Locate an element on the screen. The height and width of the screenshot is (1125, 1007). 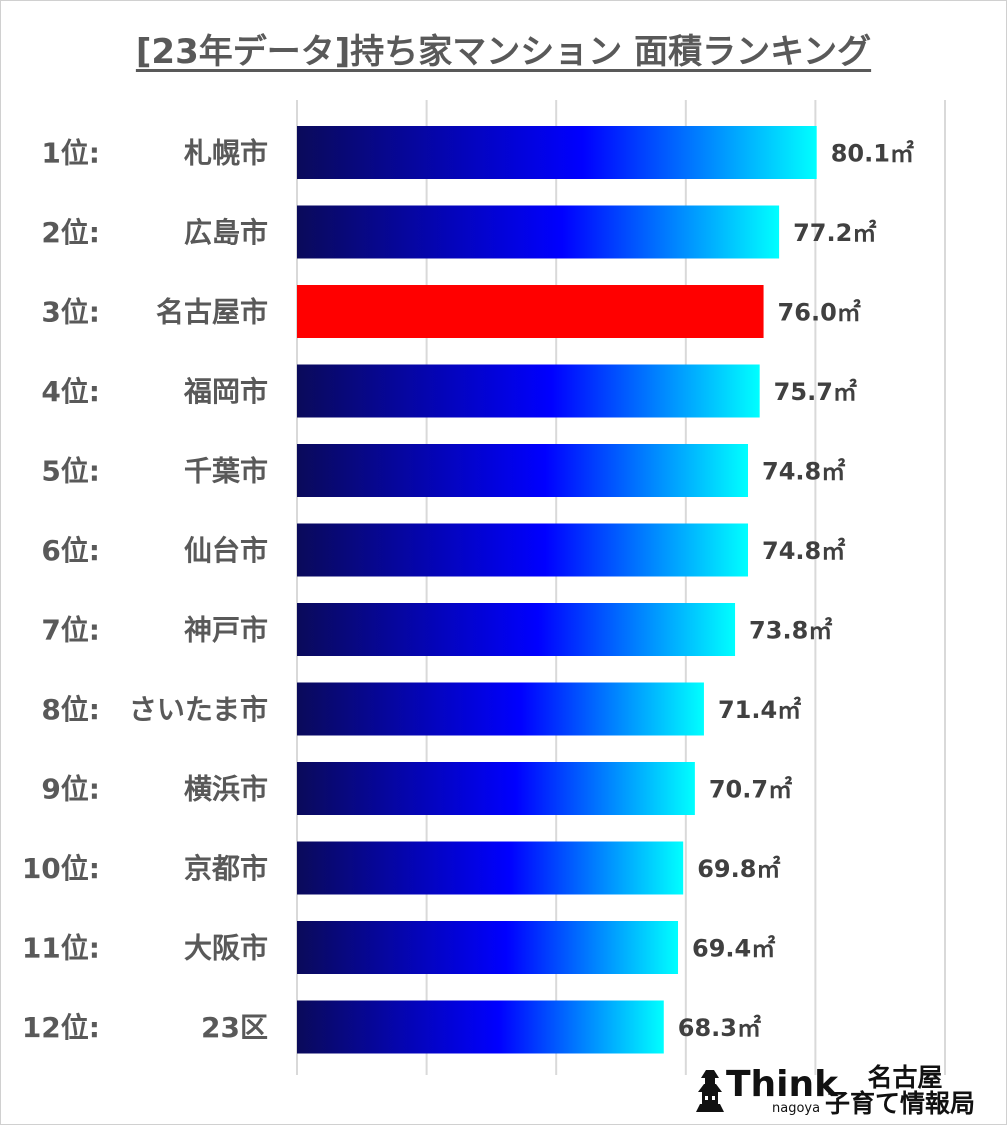
data-label: 69.4㎡ is located at coordinates (733, 949).